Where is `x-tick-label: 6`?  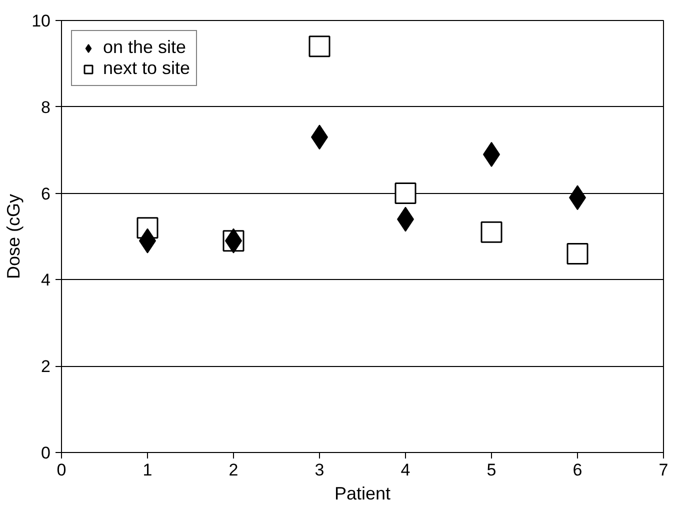 x-tick-label: 6 is located at coordinates (577, 470).